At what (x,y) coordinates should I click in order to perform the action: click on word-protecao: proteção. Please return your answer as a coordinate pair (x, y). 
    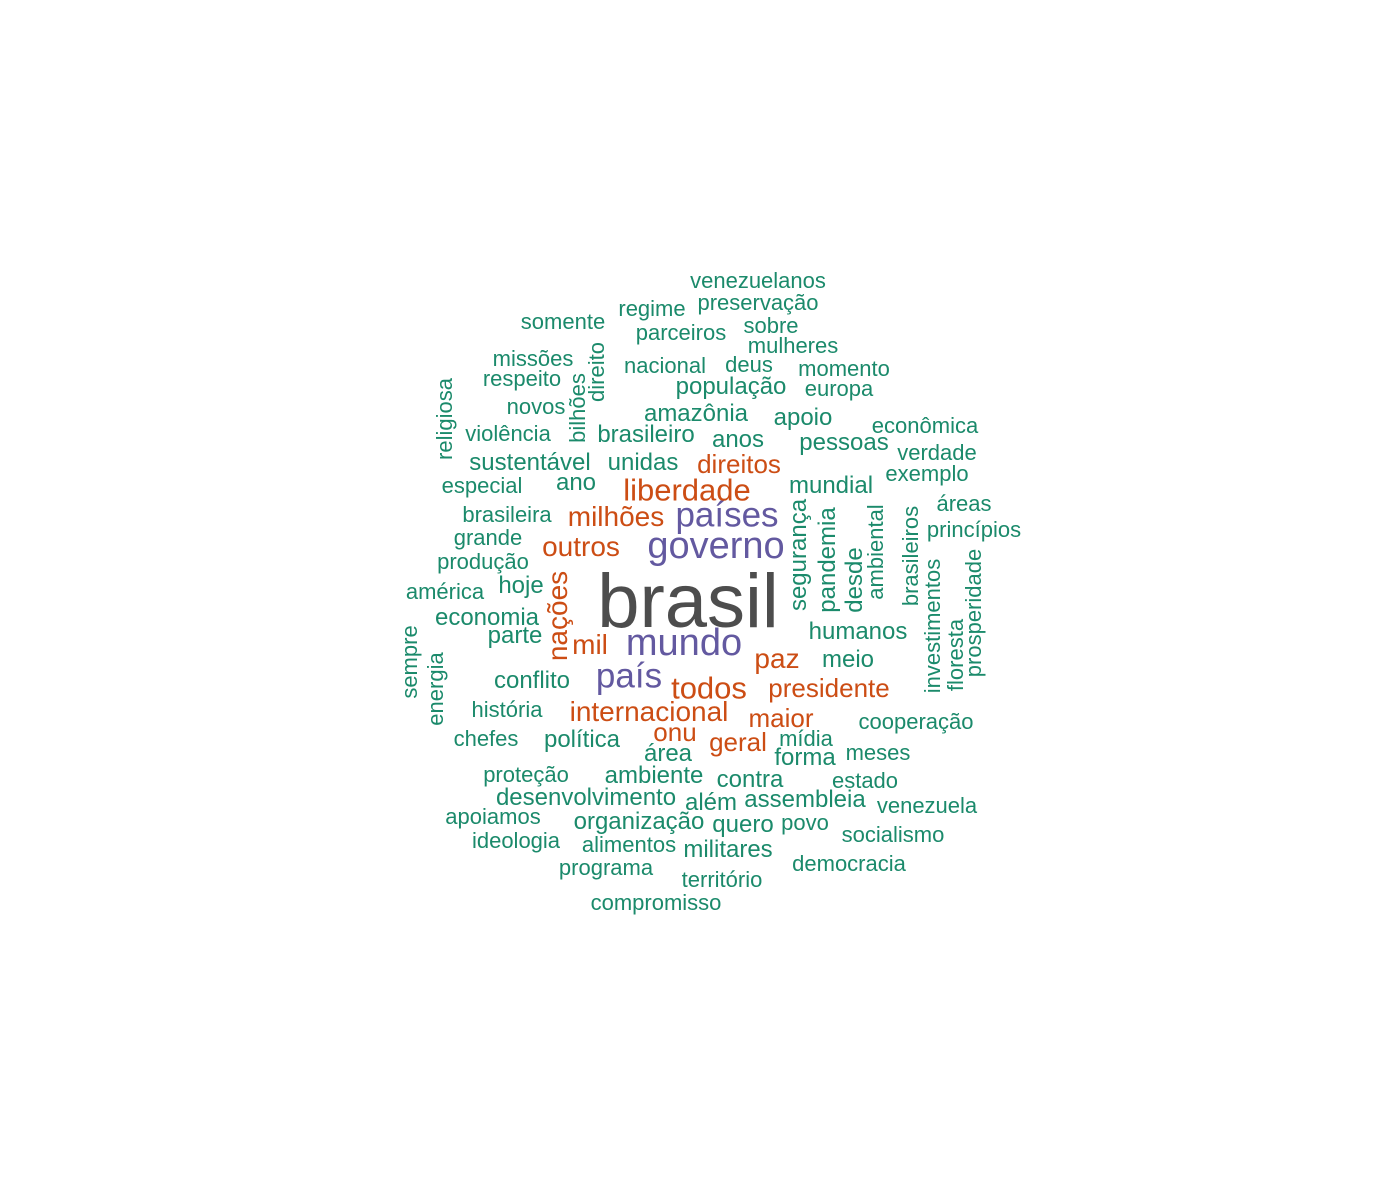
    Looking at the image, I should click on (526, 774).